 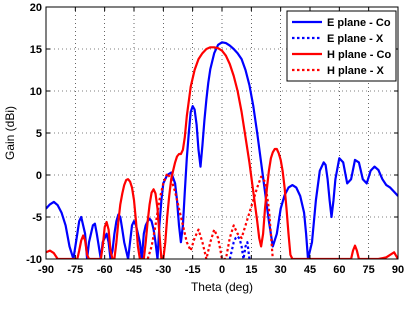 I want to click on legend-label-3: H plane - Co, so click(x=359, y=55).